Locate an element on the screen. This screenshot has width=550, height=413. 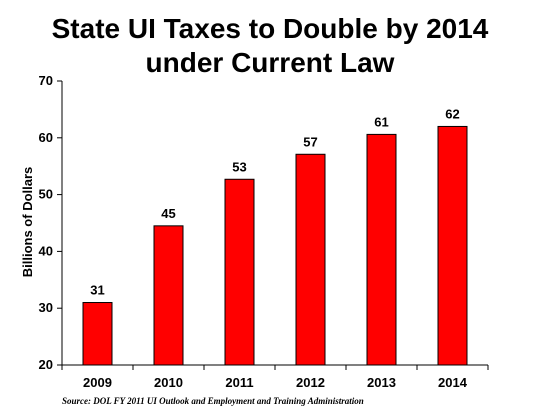
x-tick-label-2013: 2013 is located at coordinates (381, 382).